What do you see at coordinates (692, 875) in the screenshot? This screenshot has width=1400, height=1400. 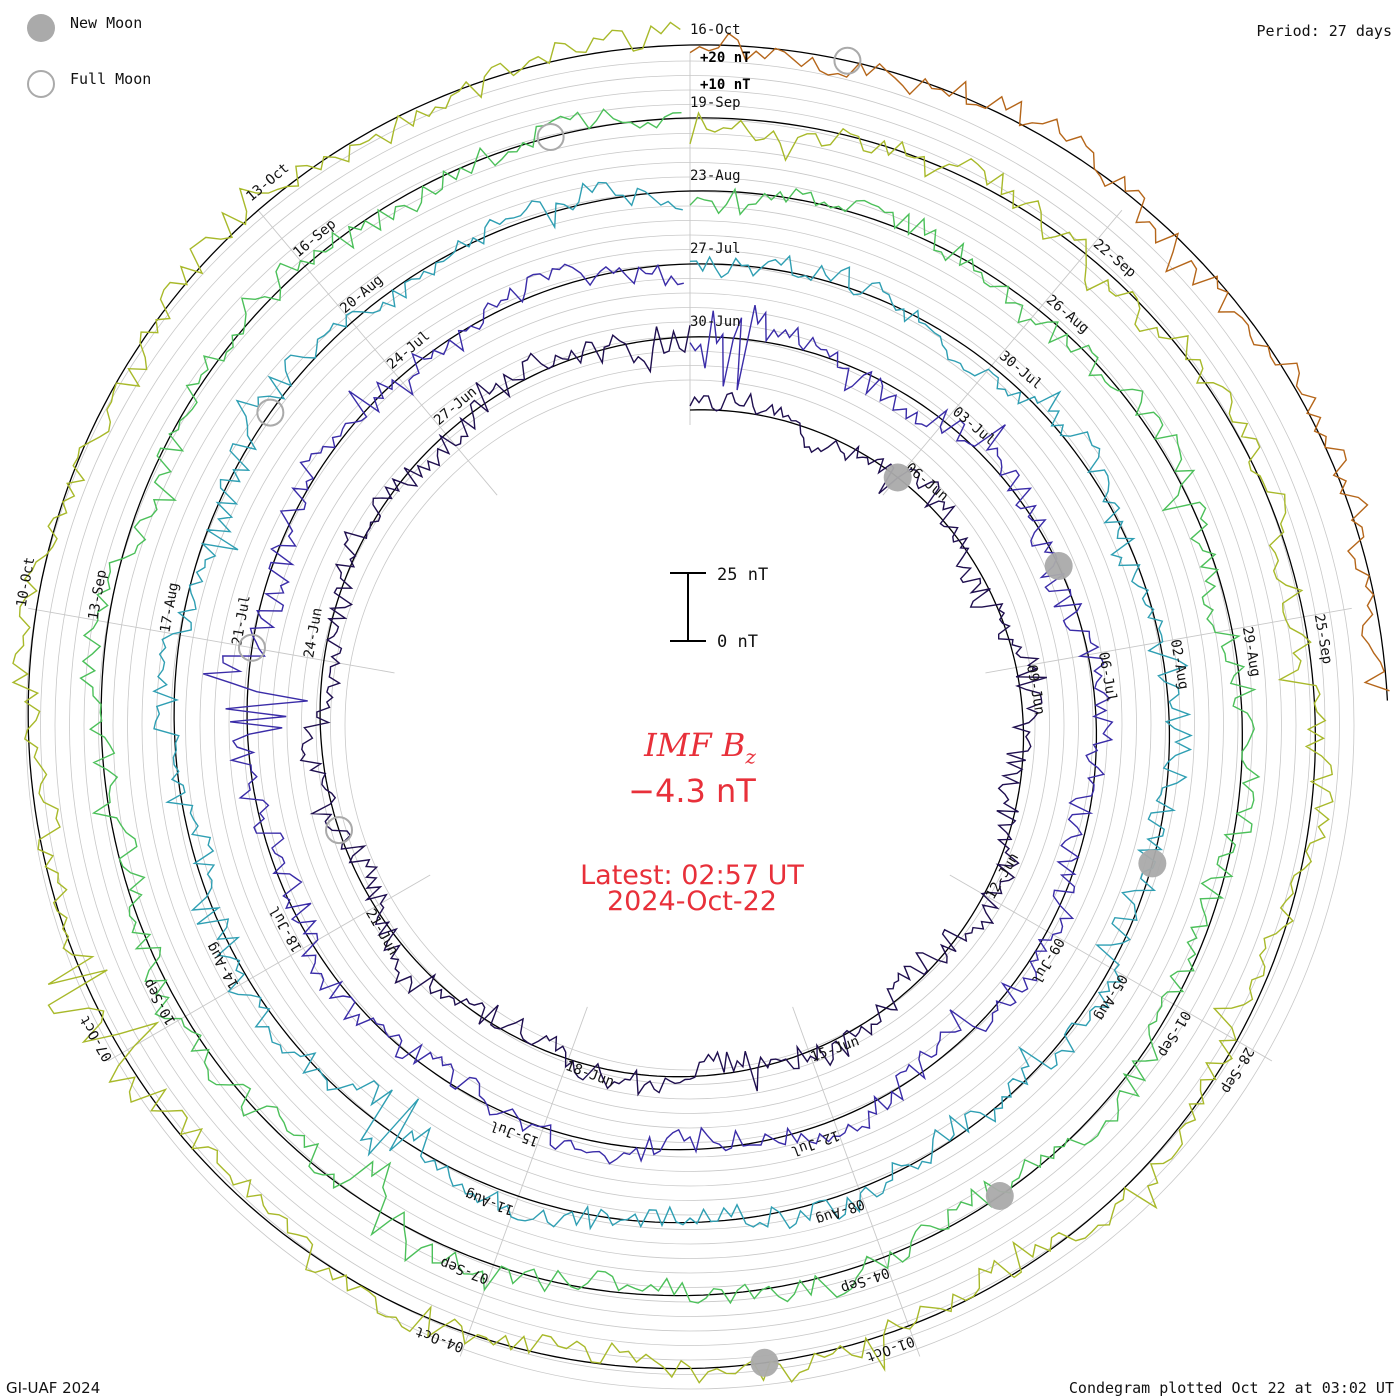 I see `latest-time: Latest: 02:57 UT` at bounding box center [692, 875].